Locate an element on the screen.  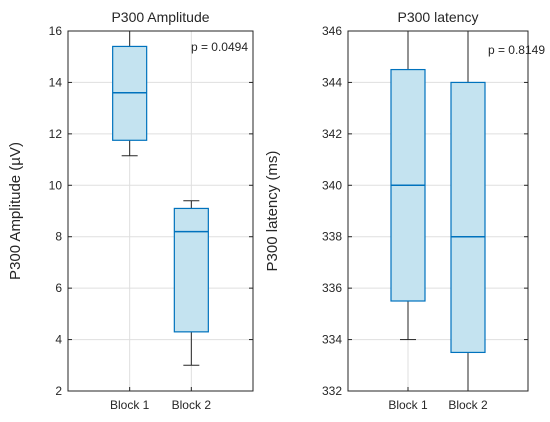
y-axis-label: P300 latency (ms) is located at coordinates (272, 211).